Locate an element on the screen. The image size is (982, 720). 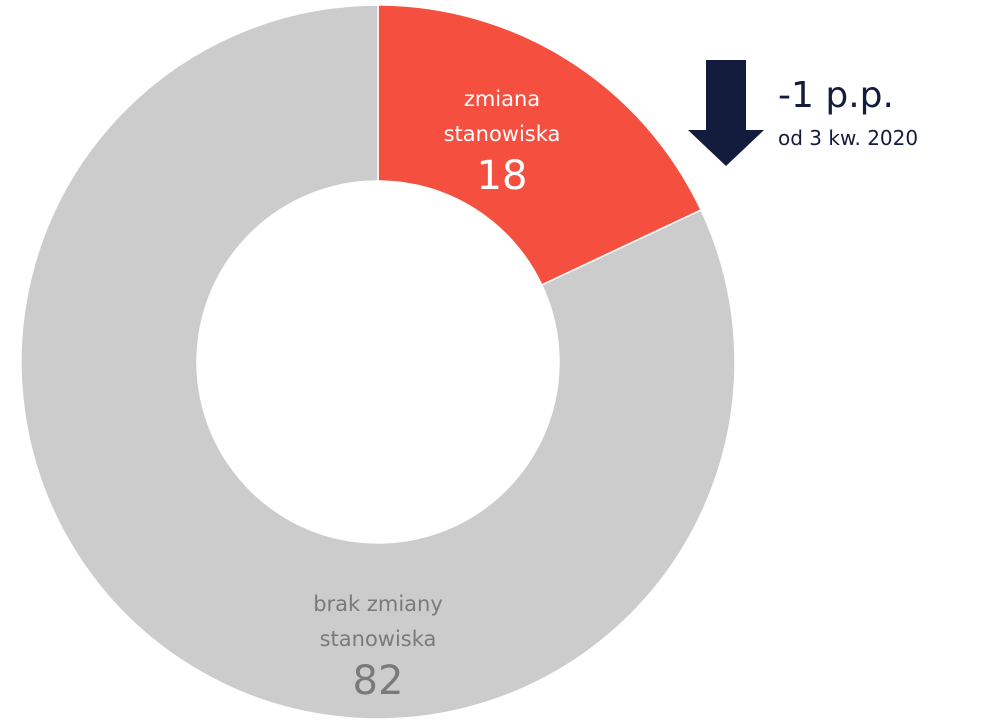
annotation-change: -1 p.p. is located at coordinates (836, 95).